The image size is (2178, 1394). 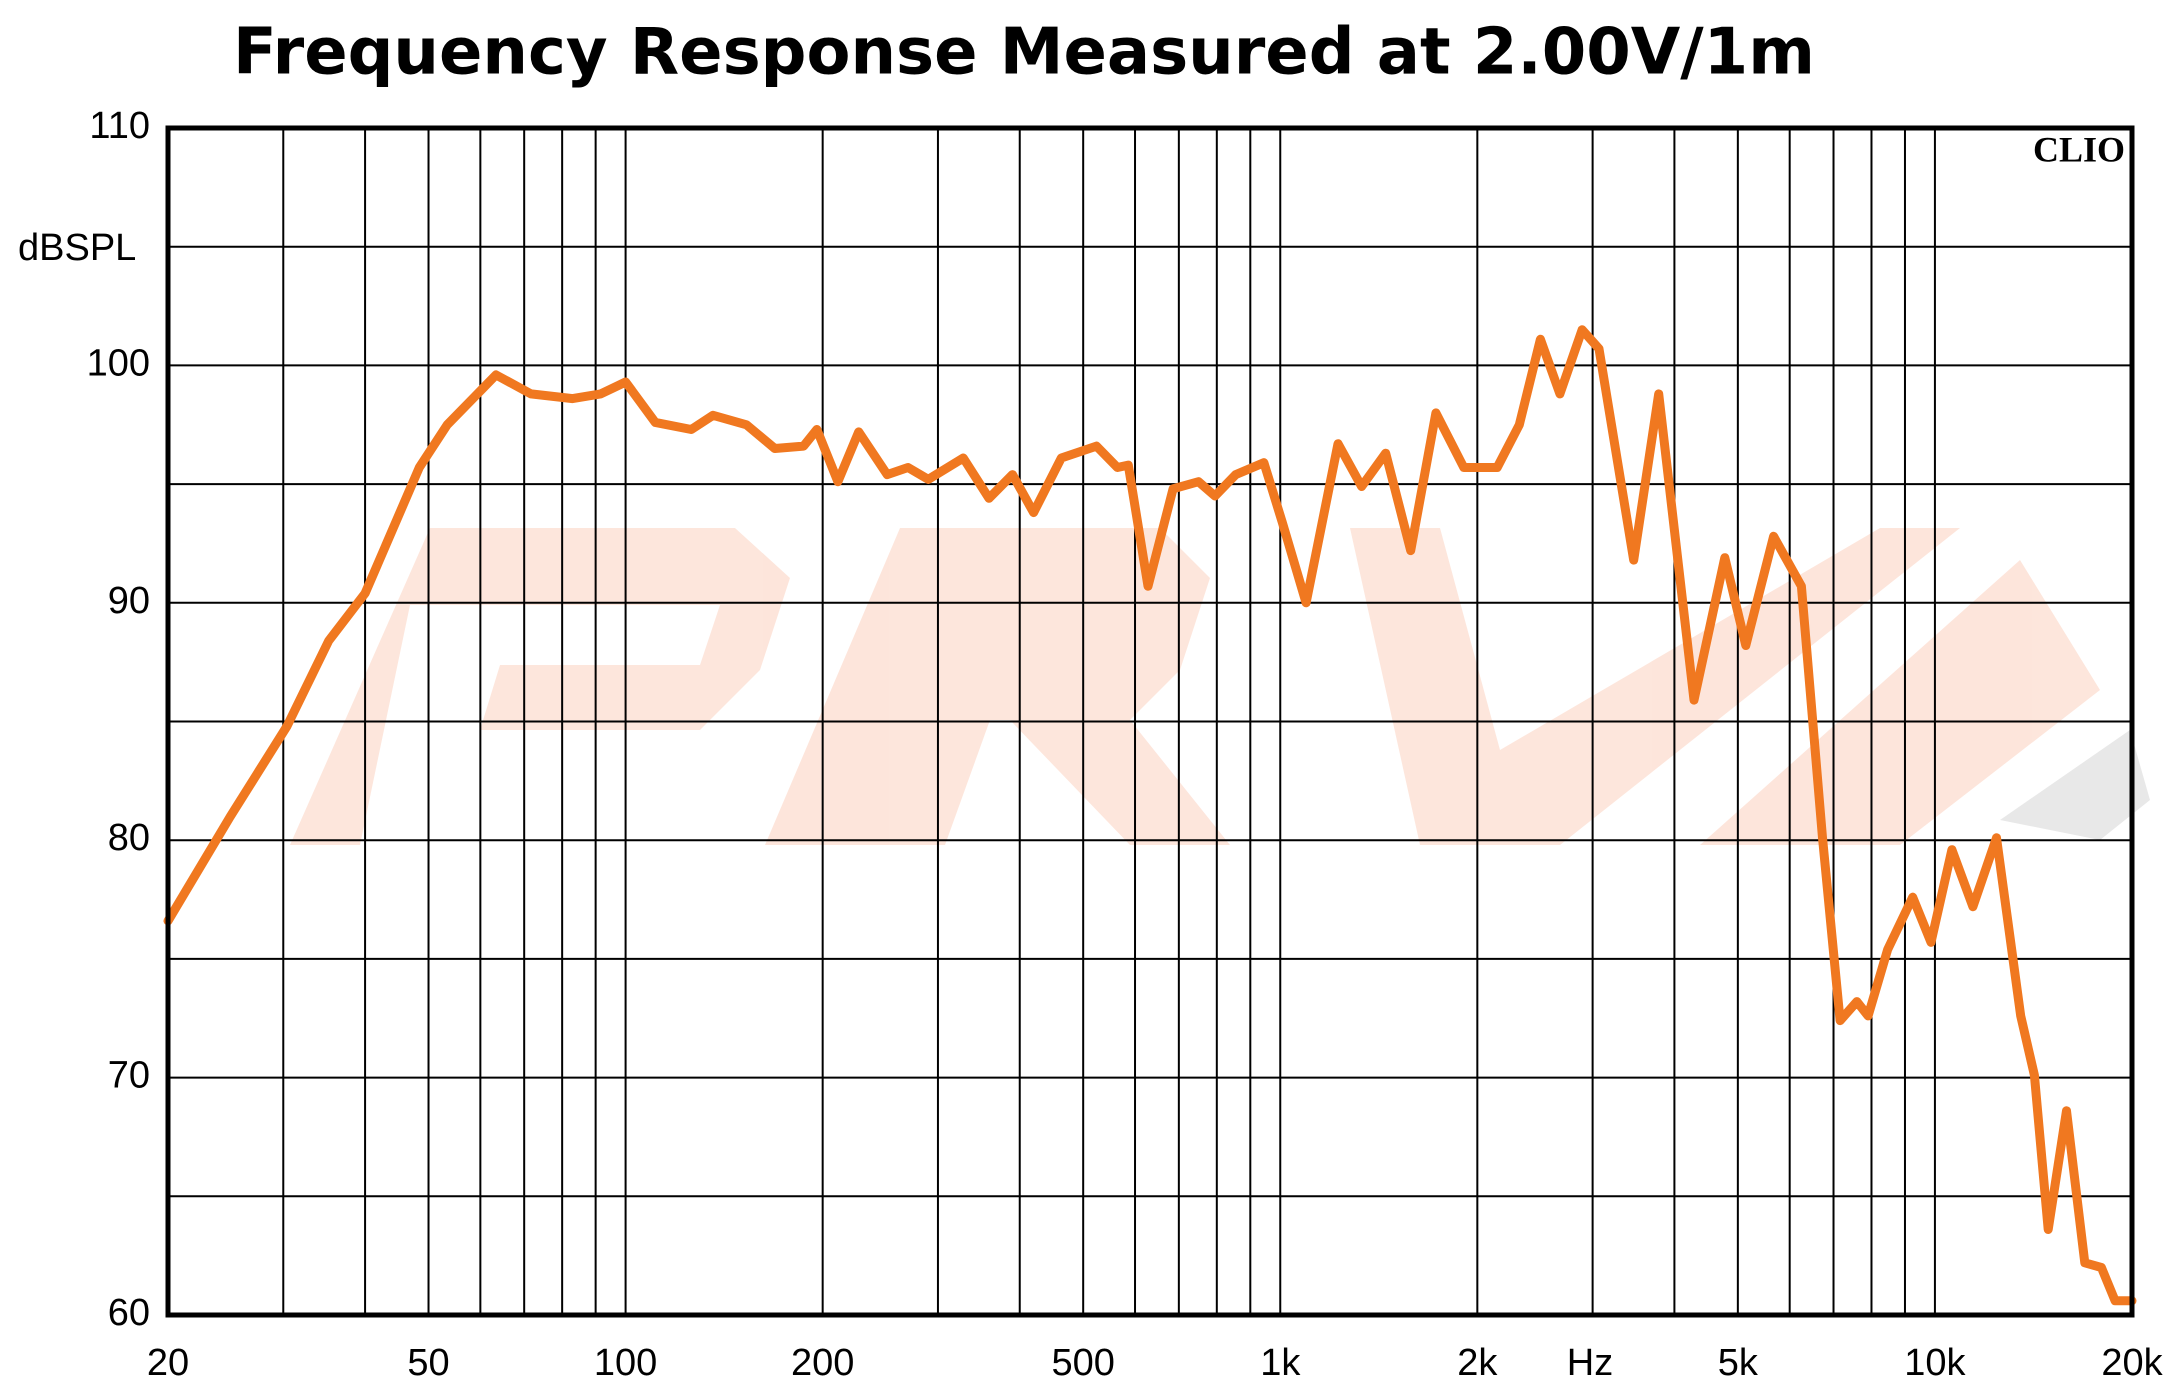 What do you see at coordinates (2079, 149) in the screenshot?
I see `watermark-text: CLIO` at bounding box center [2079, 149].